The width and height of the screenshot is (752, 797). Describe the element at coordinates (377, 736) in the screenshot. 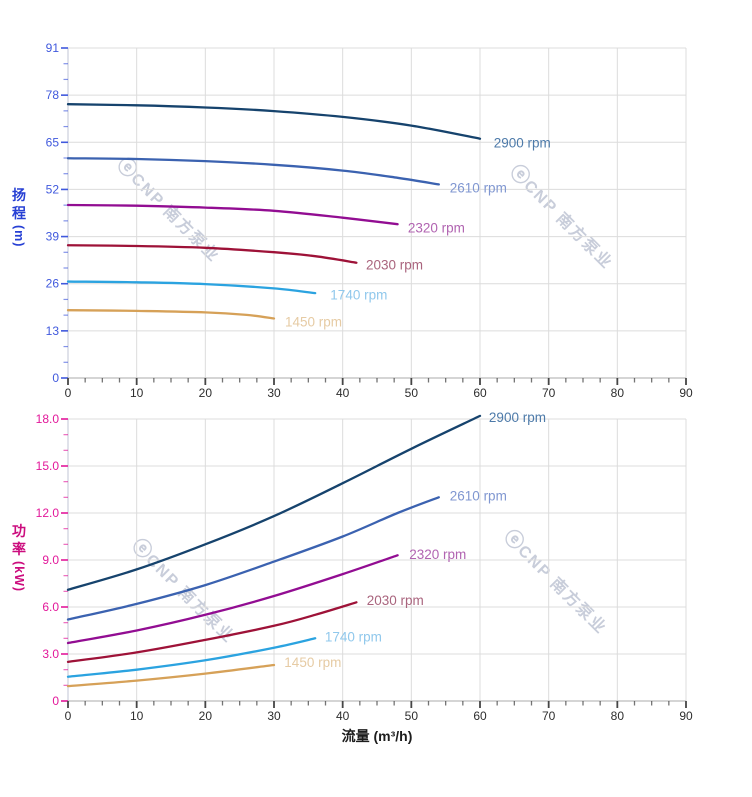

I see `flow-axis-title: 流量 (m³/h)` at that location.